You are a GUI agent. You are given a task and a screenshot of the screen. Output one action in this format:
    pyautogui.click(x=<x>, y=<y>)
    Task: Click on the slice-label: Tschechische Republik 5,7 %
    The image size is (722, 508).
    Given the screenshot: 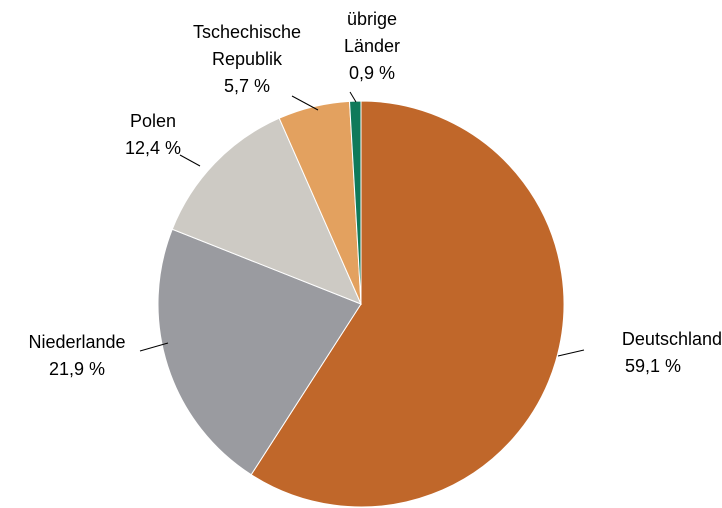 What is the action you would take?
    pyautogui.click(x=247, y=59)
    